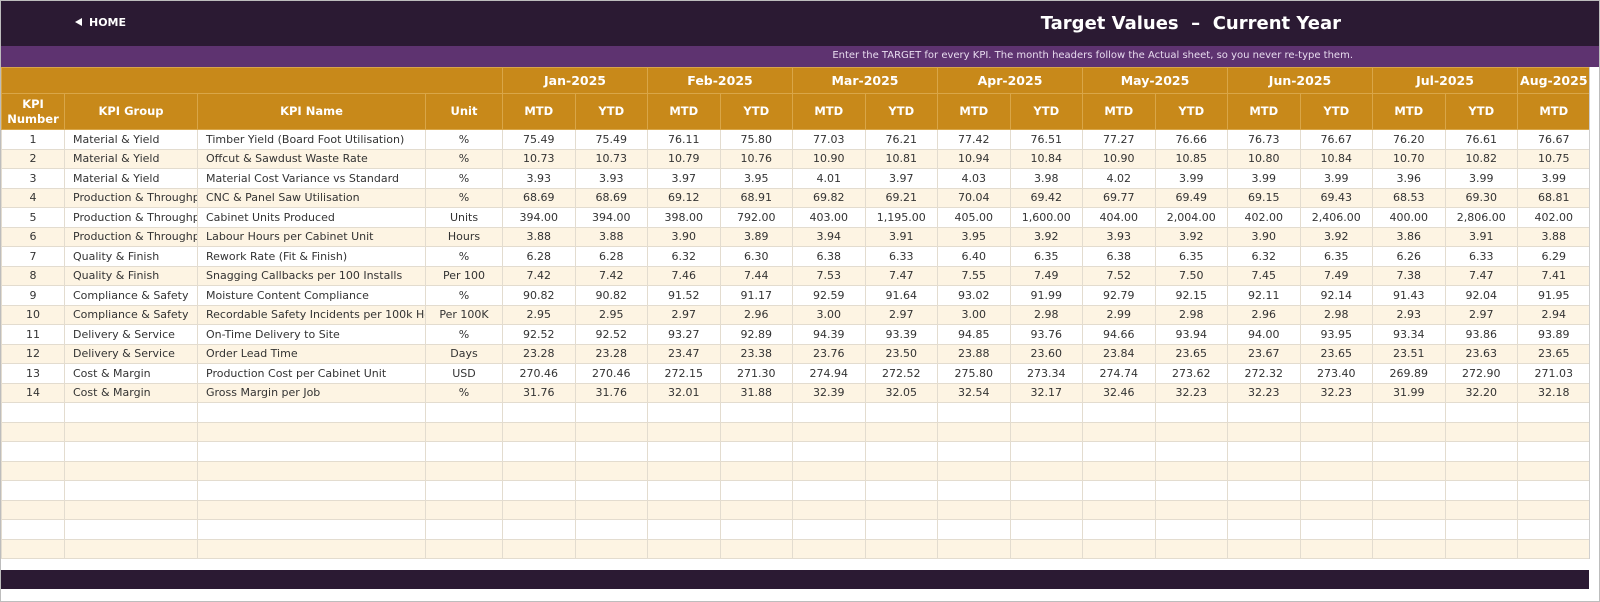 The image size is (1600, 602). I want to click on target-value: 274.74, so click(1119, 373).